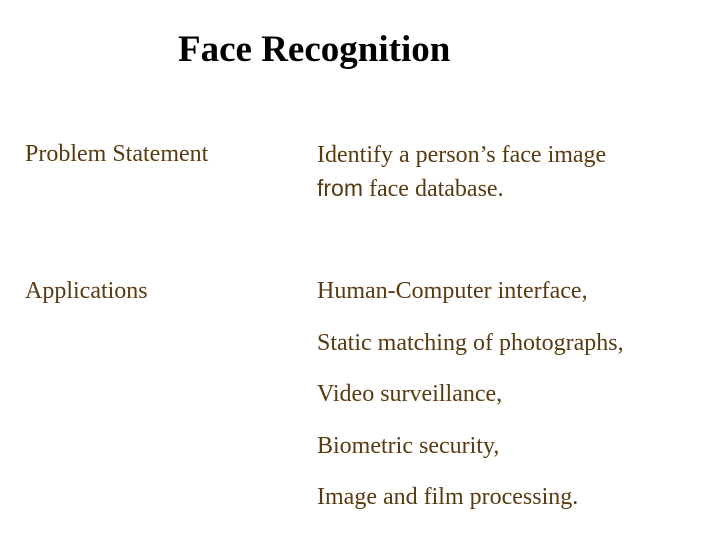  Describe the element at coordinates (408, 445) in the screenshot. I see `application-item: Biometric security,` at that location.